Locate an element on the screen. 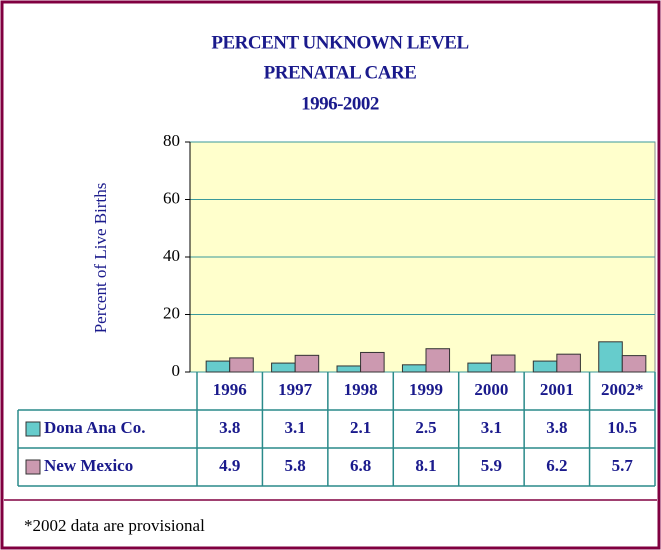 The height and width of the screenshot is (550, 661). y-tick-label: 60 is located at coordinates (171, 197).